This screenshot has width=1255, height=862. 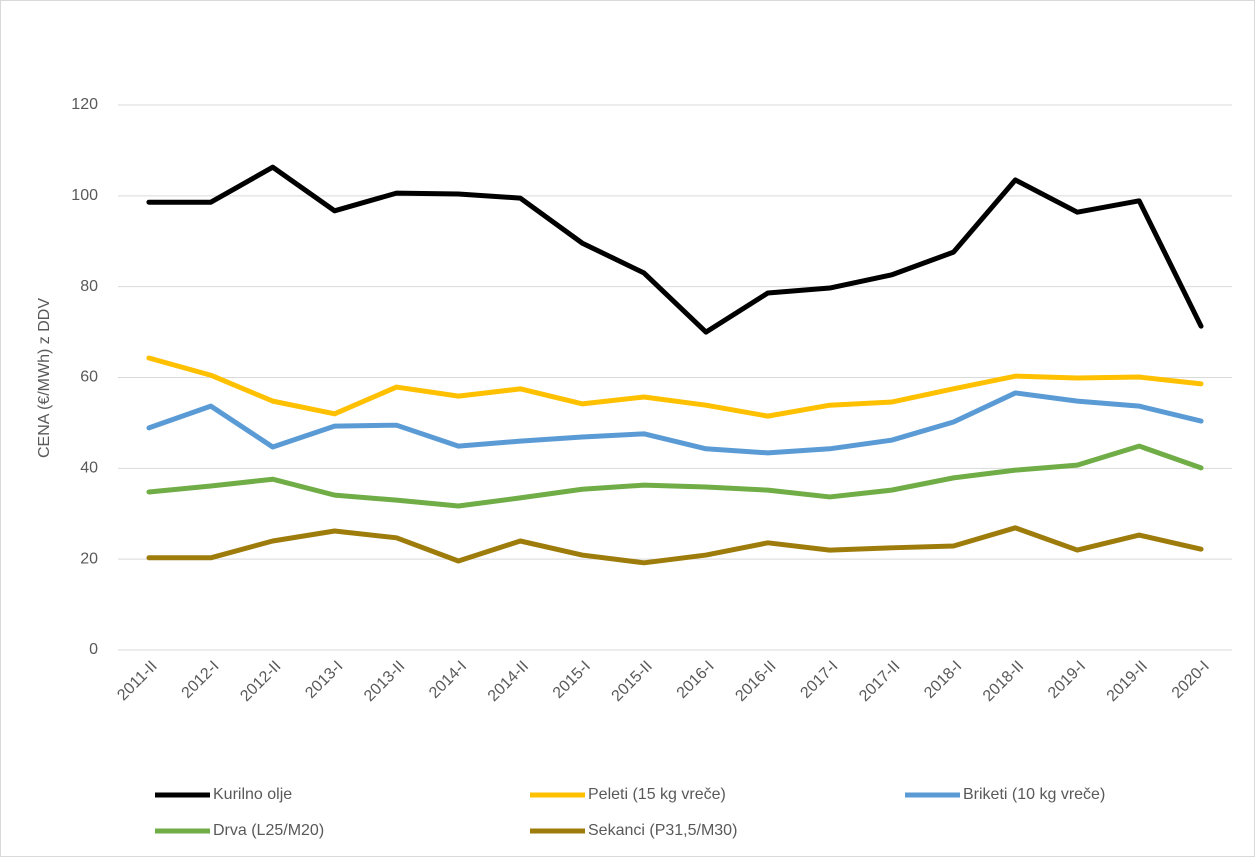 What do you see at coordinates (89, 468) in the screenshot?
I see `y-tick-label: 40` at bounding box center [89, 468].